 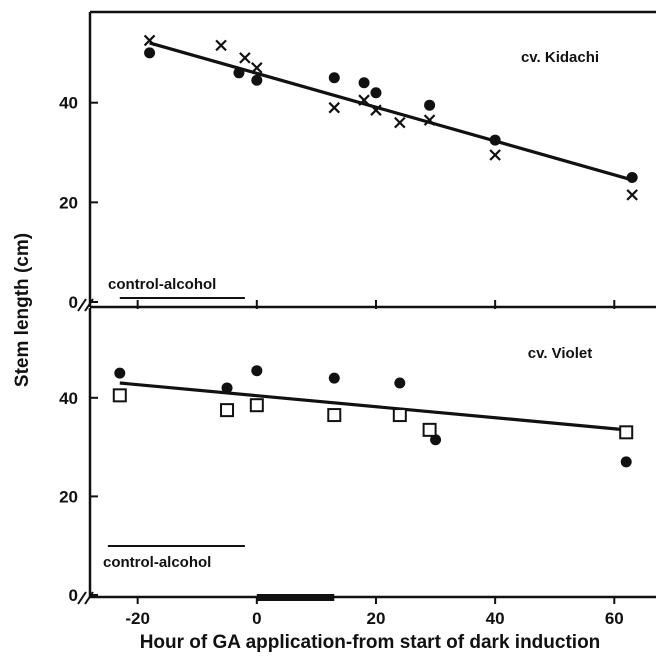 I want to click on violet-y-tick-label: 20, so click(x=68, y=496).